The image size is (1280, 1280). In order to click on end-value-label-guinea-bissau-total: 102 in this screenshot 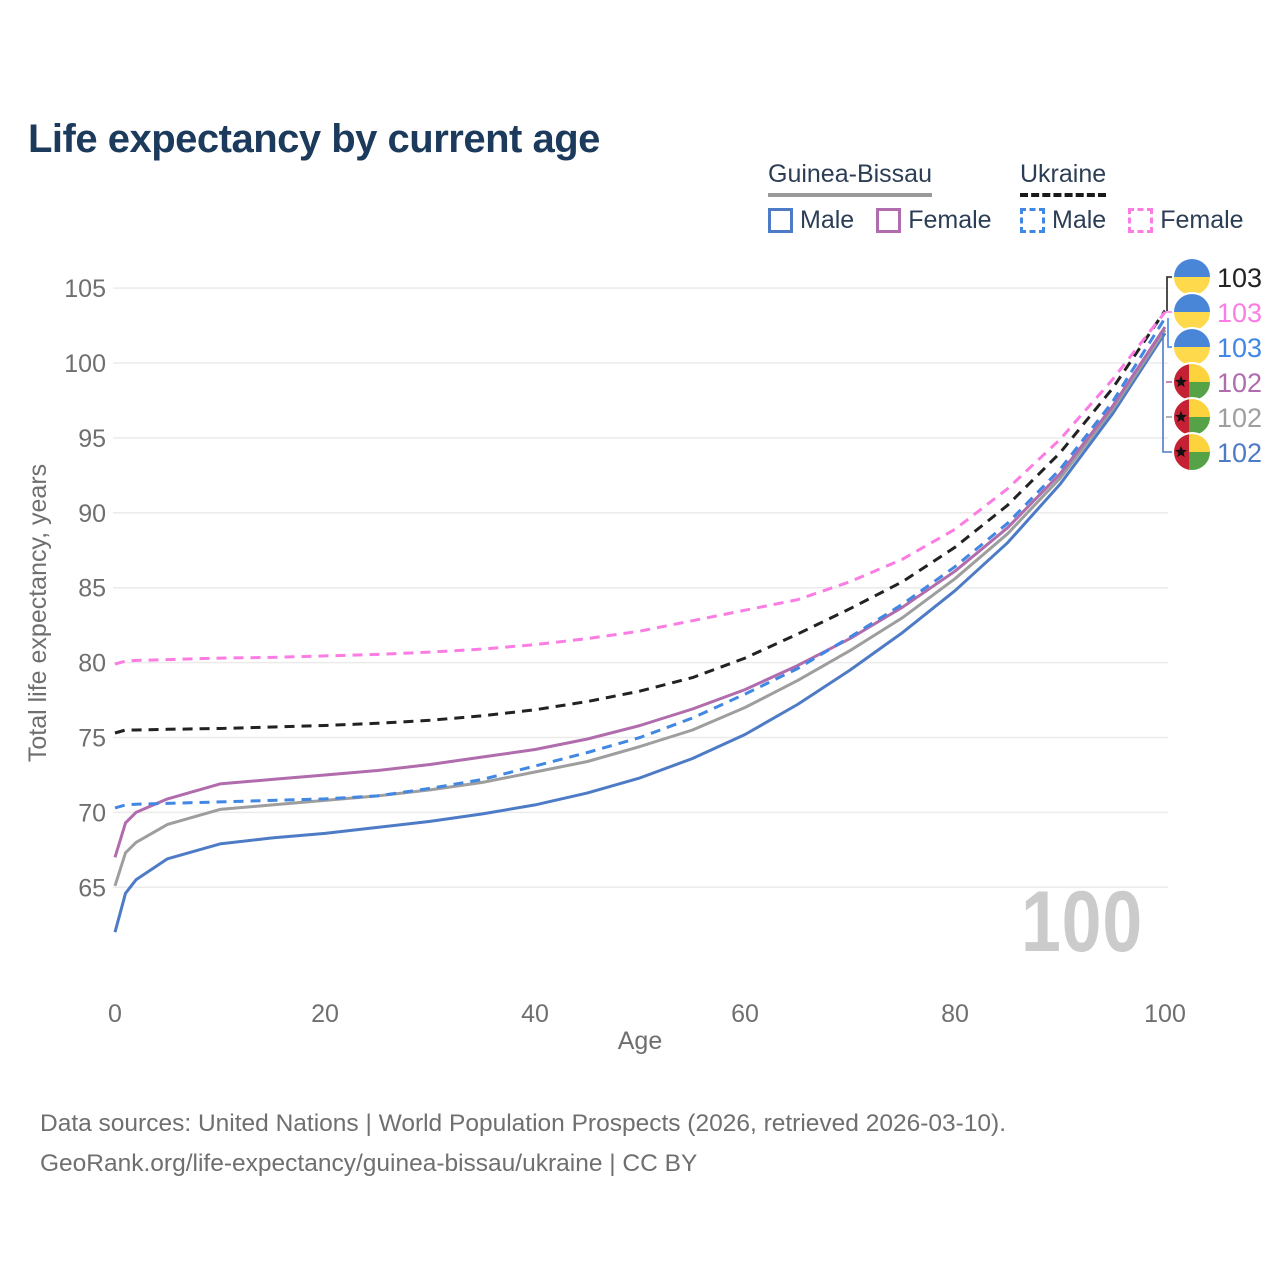, I will do `click(1239, 418)`.